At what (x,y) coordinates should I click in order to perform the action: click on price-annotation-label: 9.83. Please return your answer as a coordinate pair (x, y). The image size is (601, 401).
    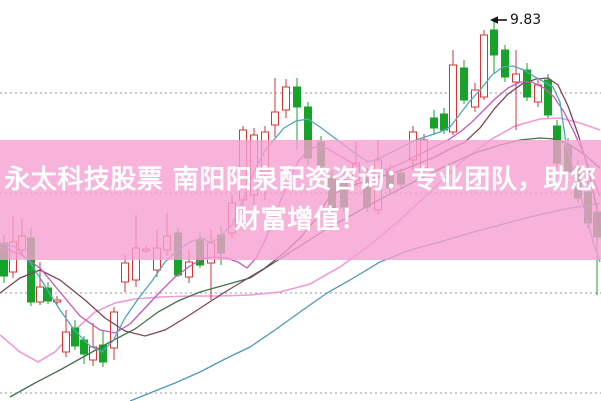
    Looking at the image, I should click on (526, 20).